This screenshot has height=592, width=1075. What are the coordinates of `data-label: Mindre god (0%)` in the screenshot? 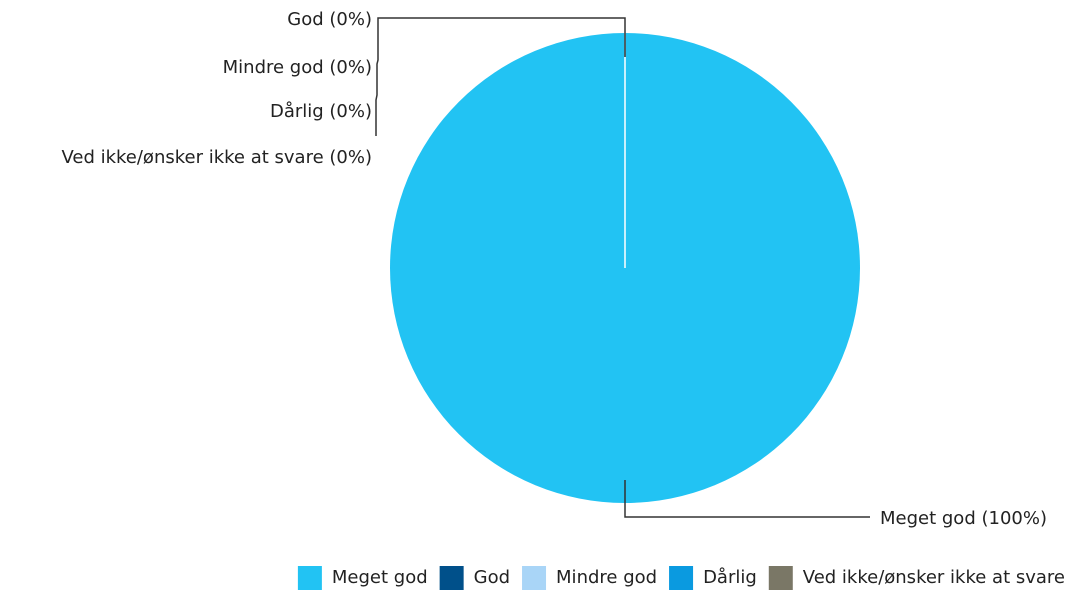 It's located at (297, 67).